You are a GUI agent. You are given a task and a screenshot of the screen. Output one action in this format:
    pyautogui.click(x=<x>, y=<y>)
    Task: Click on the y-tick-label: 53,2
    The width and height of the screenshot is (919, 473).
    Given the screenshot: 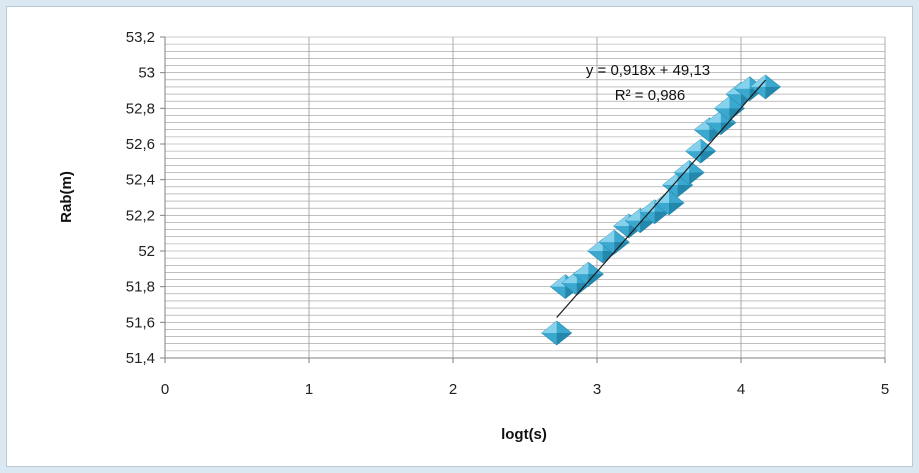 What is the action you would take?
    pyautogui.click(x=140, y=37)
    